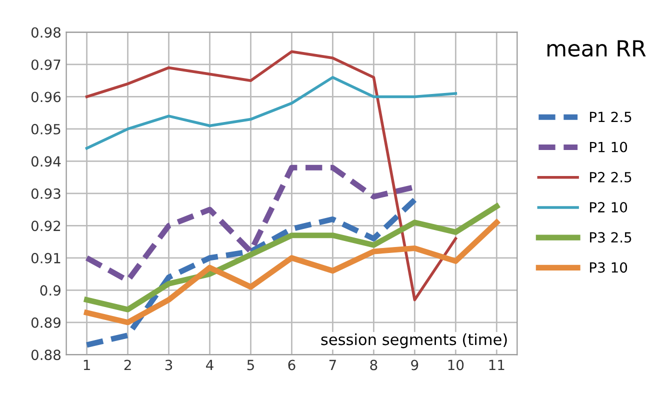 This screenshot has width=663, height=403. What do you see at coordinates (456, 365) in the screenshot?
I see `x-tick-label: 10` at bounding box center [456, 365].